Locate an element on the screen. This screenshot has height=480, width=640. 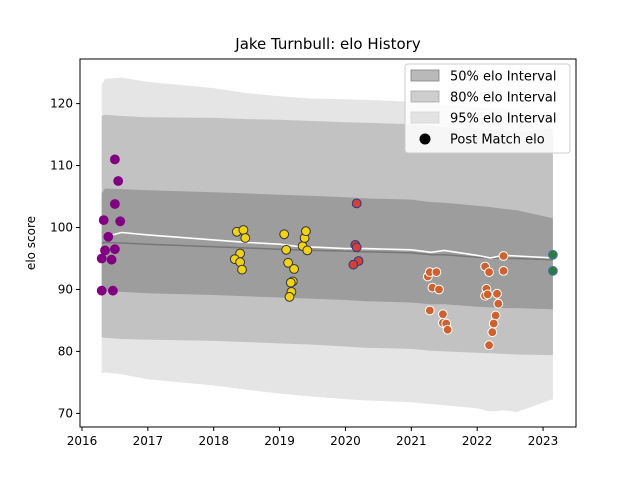
y-tick-label: 110 is located at coordinates (61, 166).